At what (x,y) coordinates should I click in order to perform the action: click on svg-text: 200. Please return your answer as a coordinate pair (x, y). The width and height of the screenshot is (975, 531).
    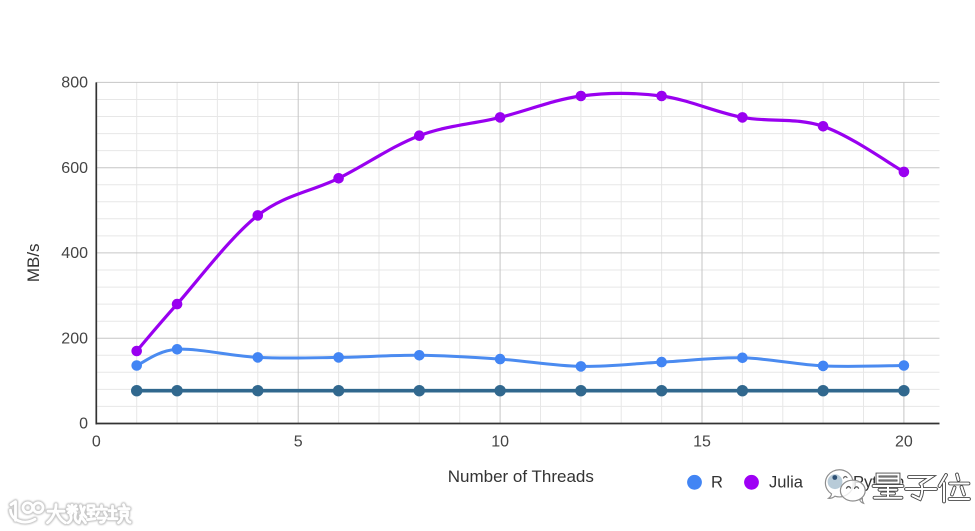
    Looking at the image, I should click on (74, 338).